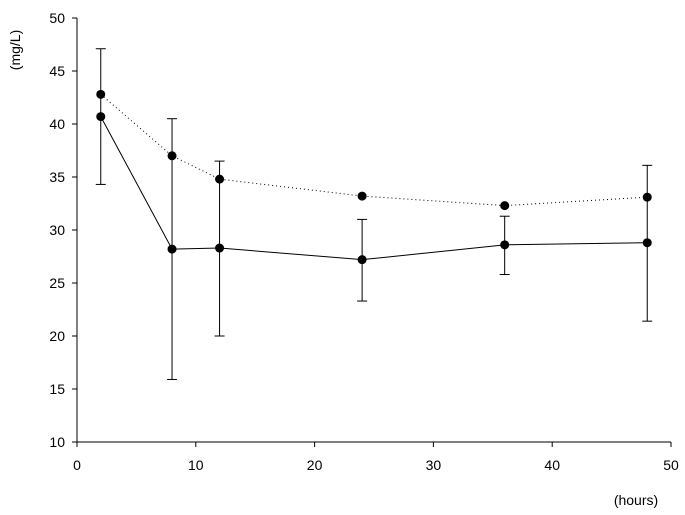  I want to click on x-tick-label: 50, so click(671, 465).